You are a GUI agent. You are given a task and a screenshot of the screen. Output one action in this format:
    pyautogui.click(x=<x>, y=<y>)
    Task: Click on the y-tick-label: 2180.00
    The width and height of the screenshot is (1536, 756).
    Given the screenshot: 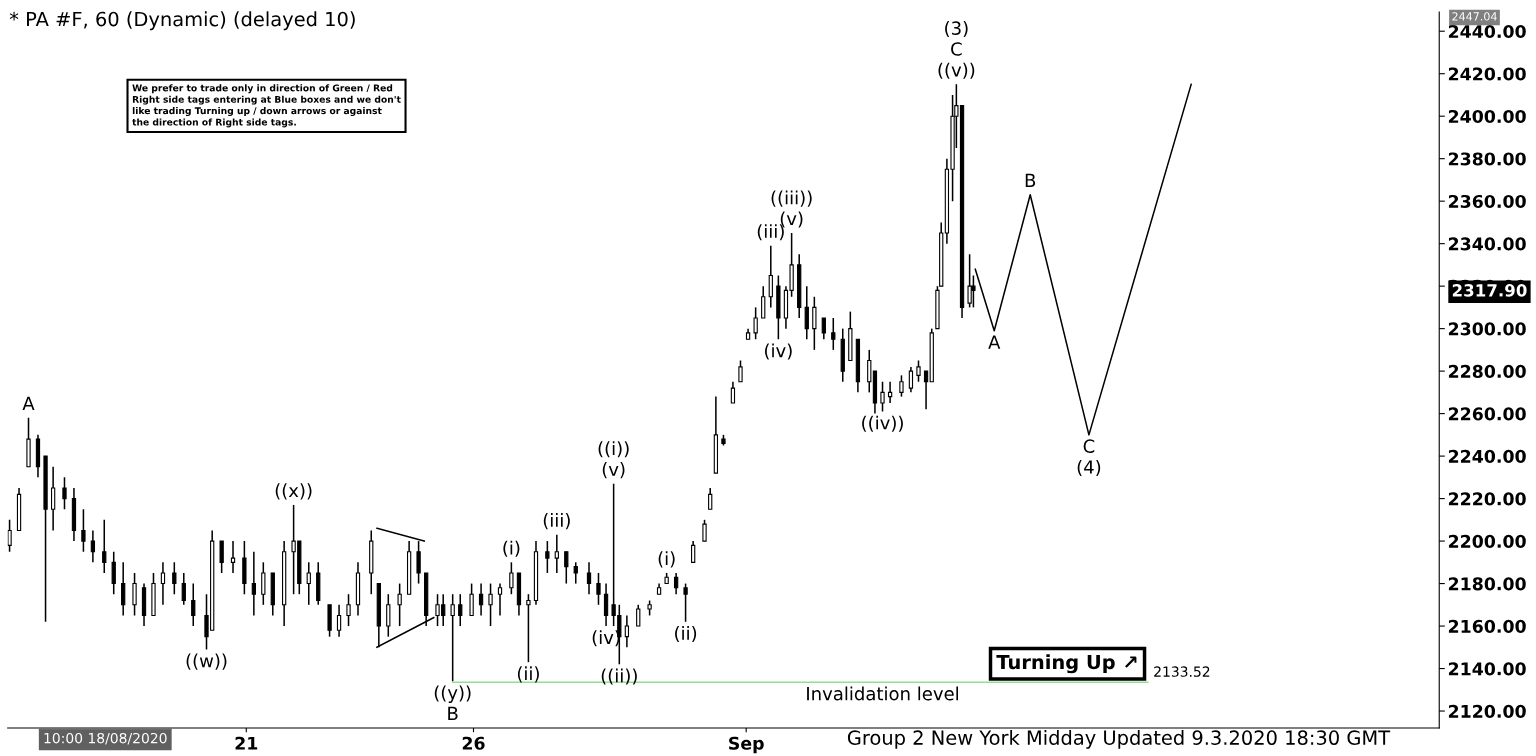 What is the action you would take?
    pyautogui.click(x=1487, y=584)
    